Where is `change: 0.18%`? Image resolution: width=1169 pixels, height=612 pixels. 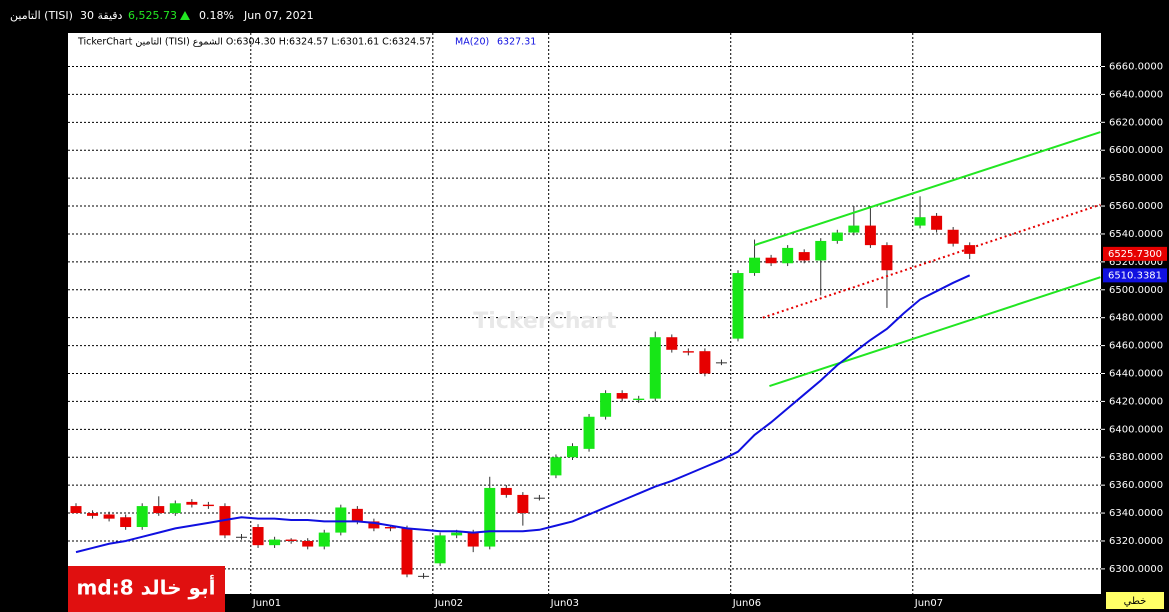
change: 0.18% is located at coordinates (216, 15).